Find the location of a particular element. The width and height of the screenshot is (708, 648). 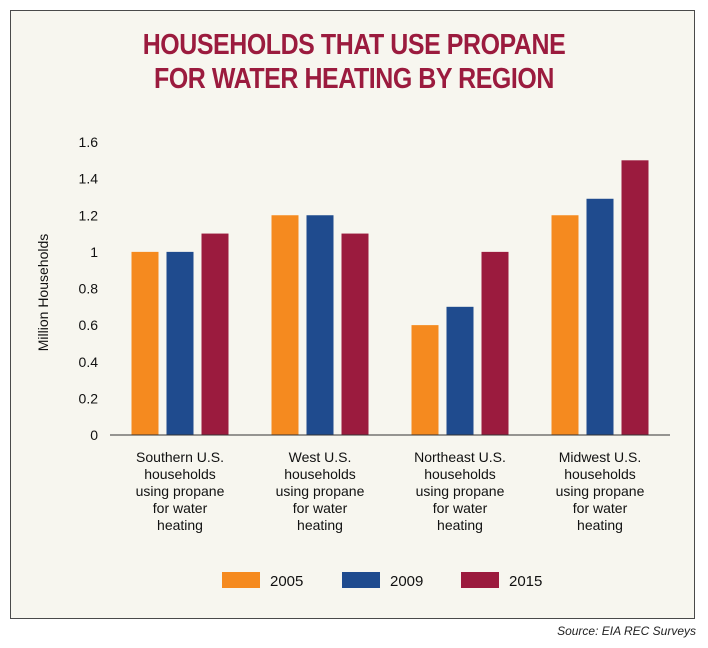

chart-title-line-1: HOUSEHOLDS THAT USE PROPANE is located at coordinates (354, 45).